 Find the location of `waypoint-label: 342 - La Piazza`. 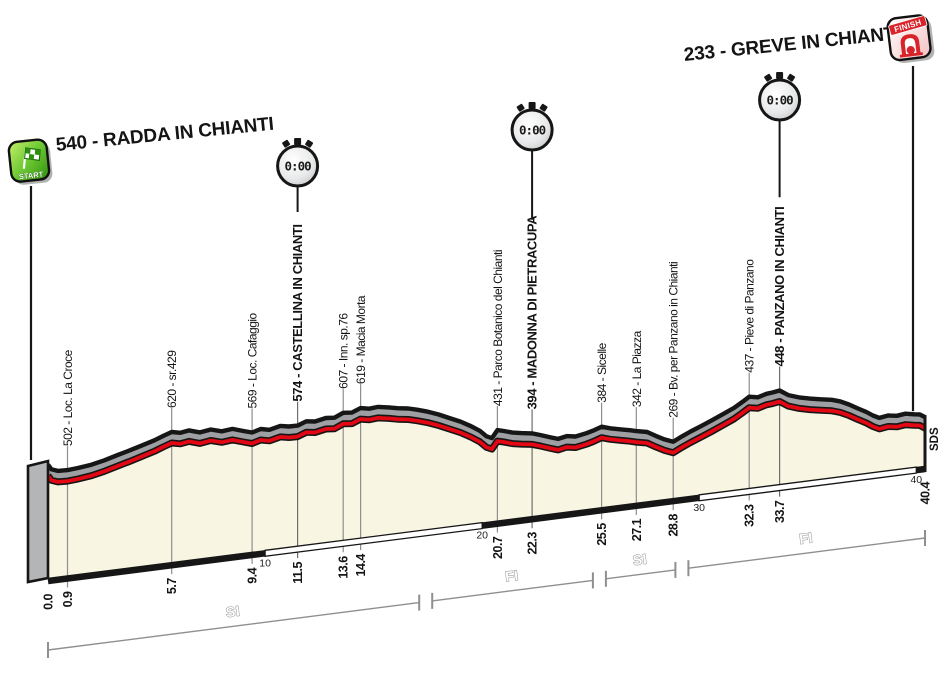

waypoint-label: 342 - La Piazza is located at coordinates (637, 368).